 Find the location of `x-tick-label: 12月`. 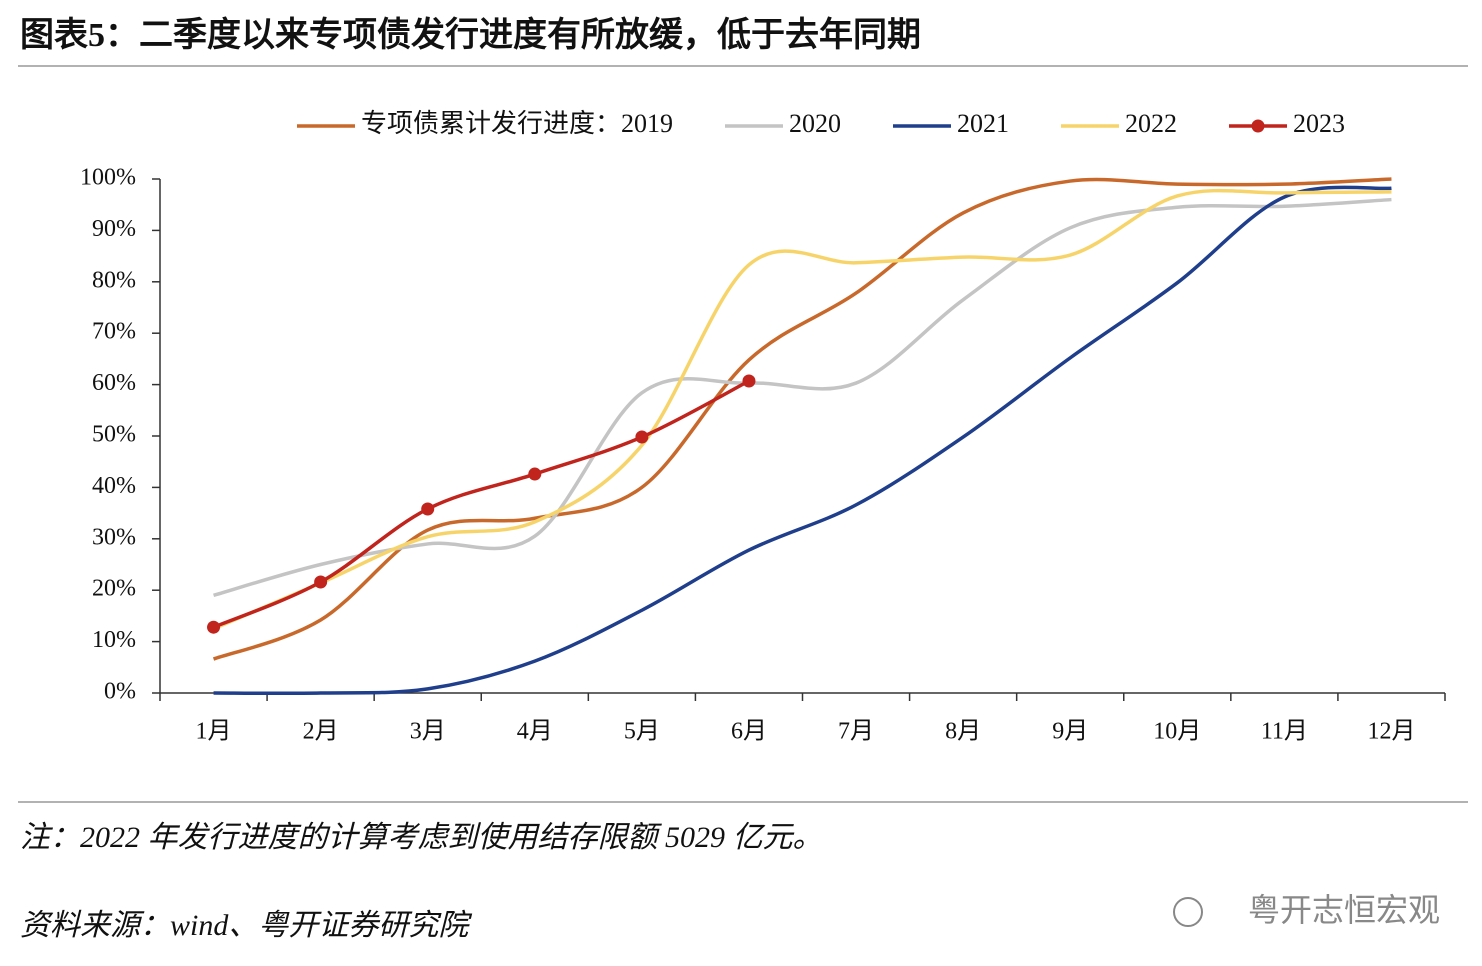

x-tick-label: 12月 is located at coordinates (1391, 732).